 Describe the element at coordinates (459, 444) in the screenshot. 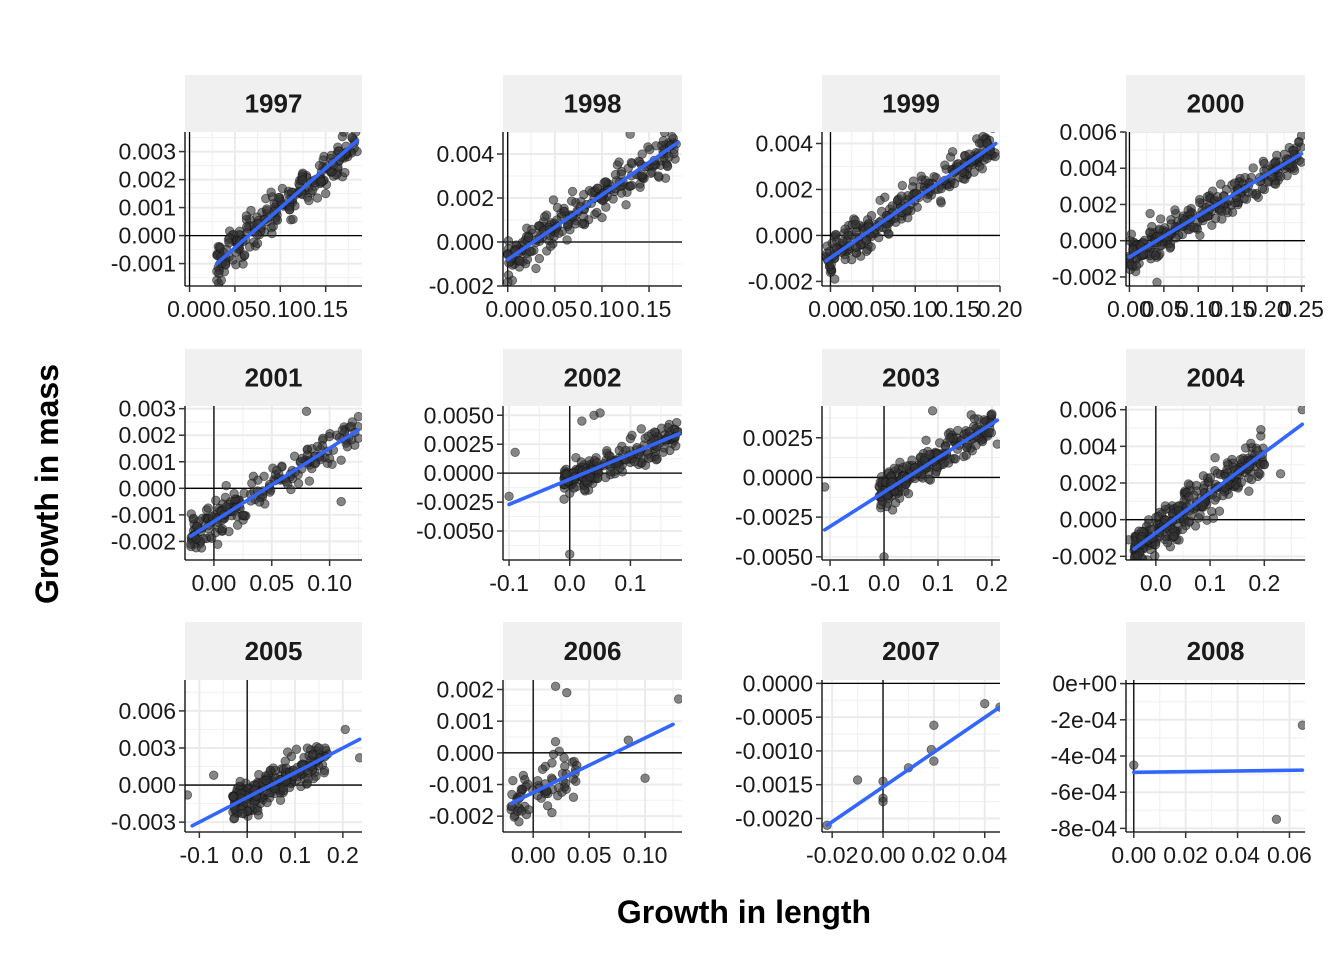

I see `y-tick-label: 0.0025` at that location.